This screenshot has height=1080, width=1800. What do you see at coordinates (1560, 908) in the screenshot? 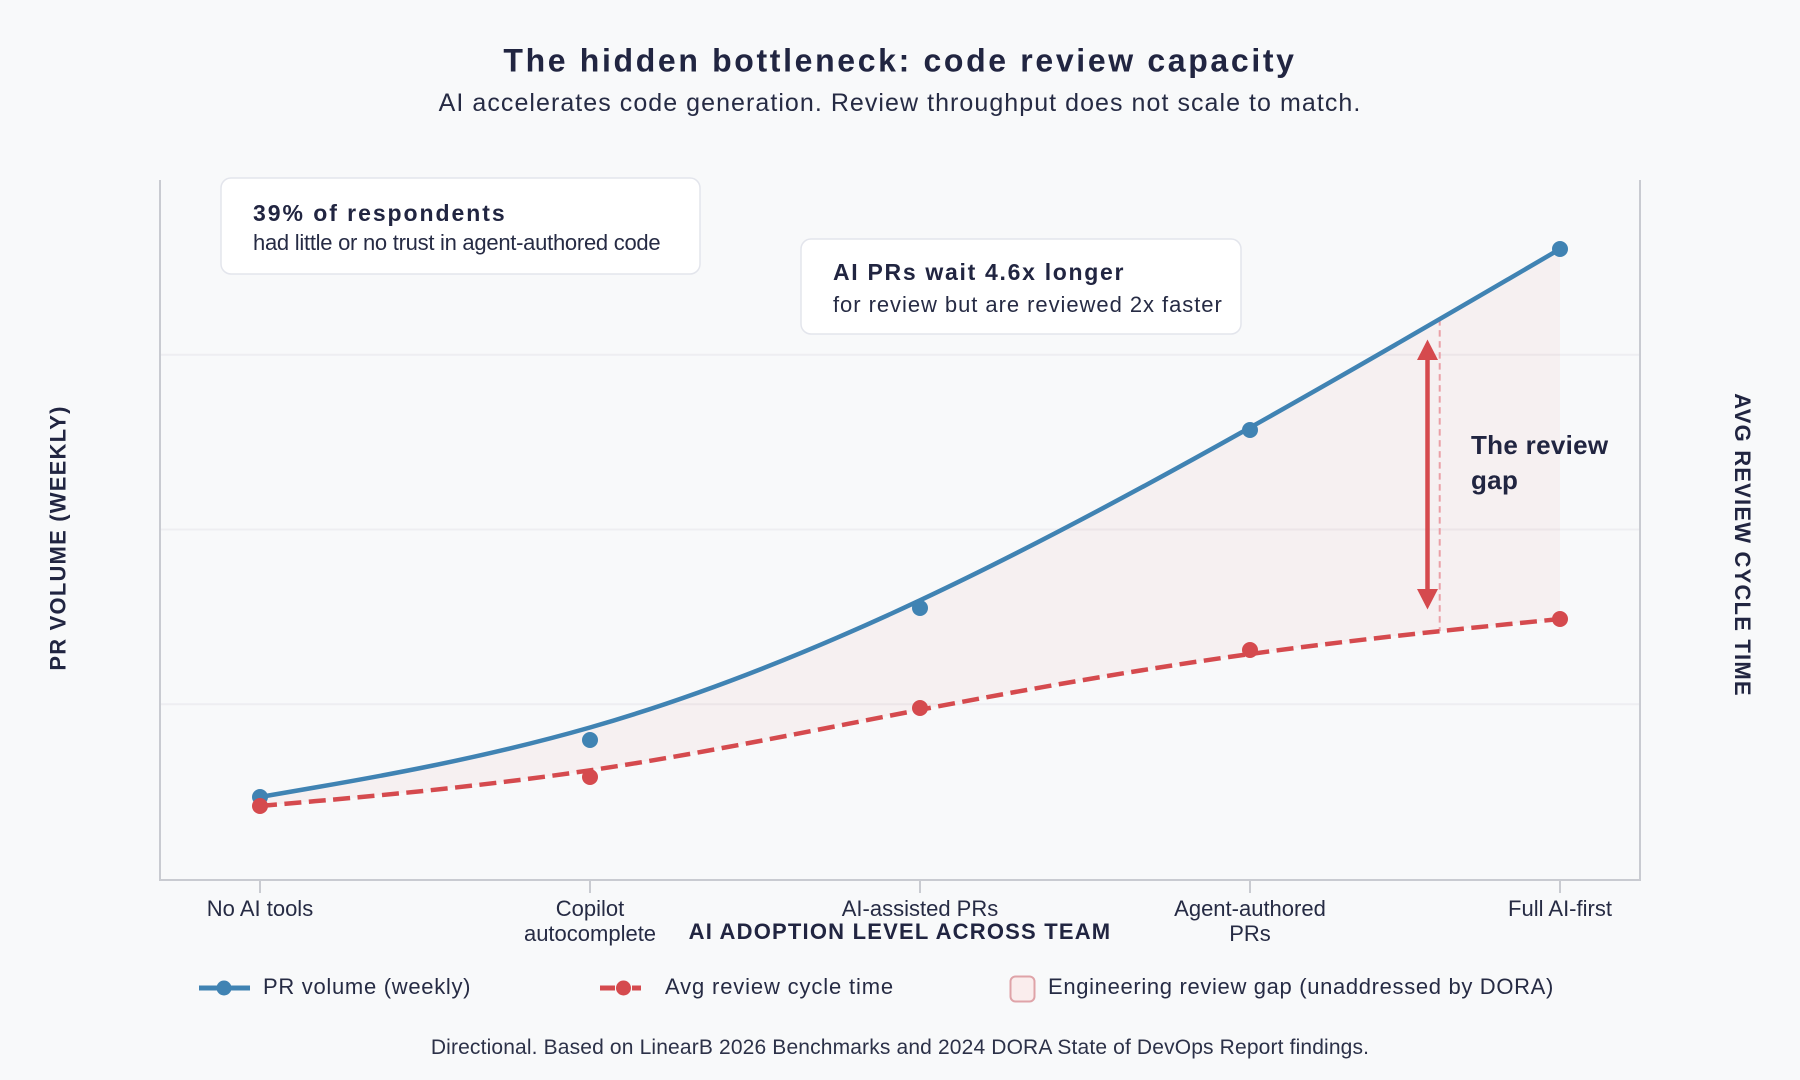
I see `svg-text: Full AI-first` at bounding box center [1560, 908].